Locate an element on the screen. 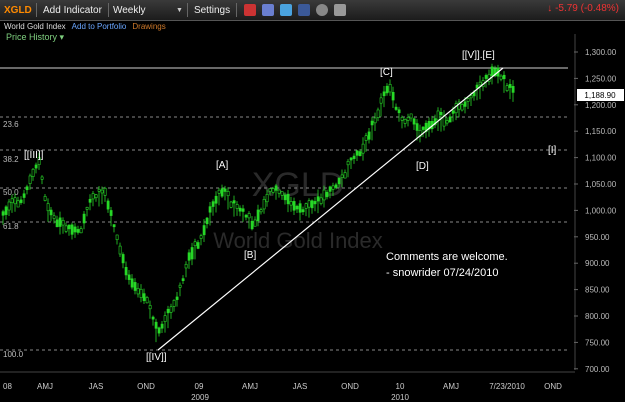 The width and height of the screenshot is (625, 402). fib-label: 61.8 is located at coordinates (11, 226).